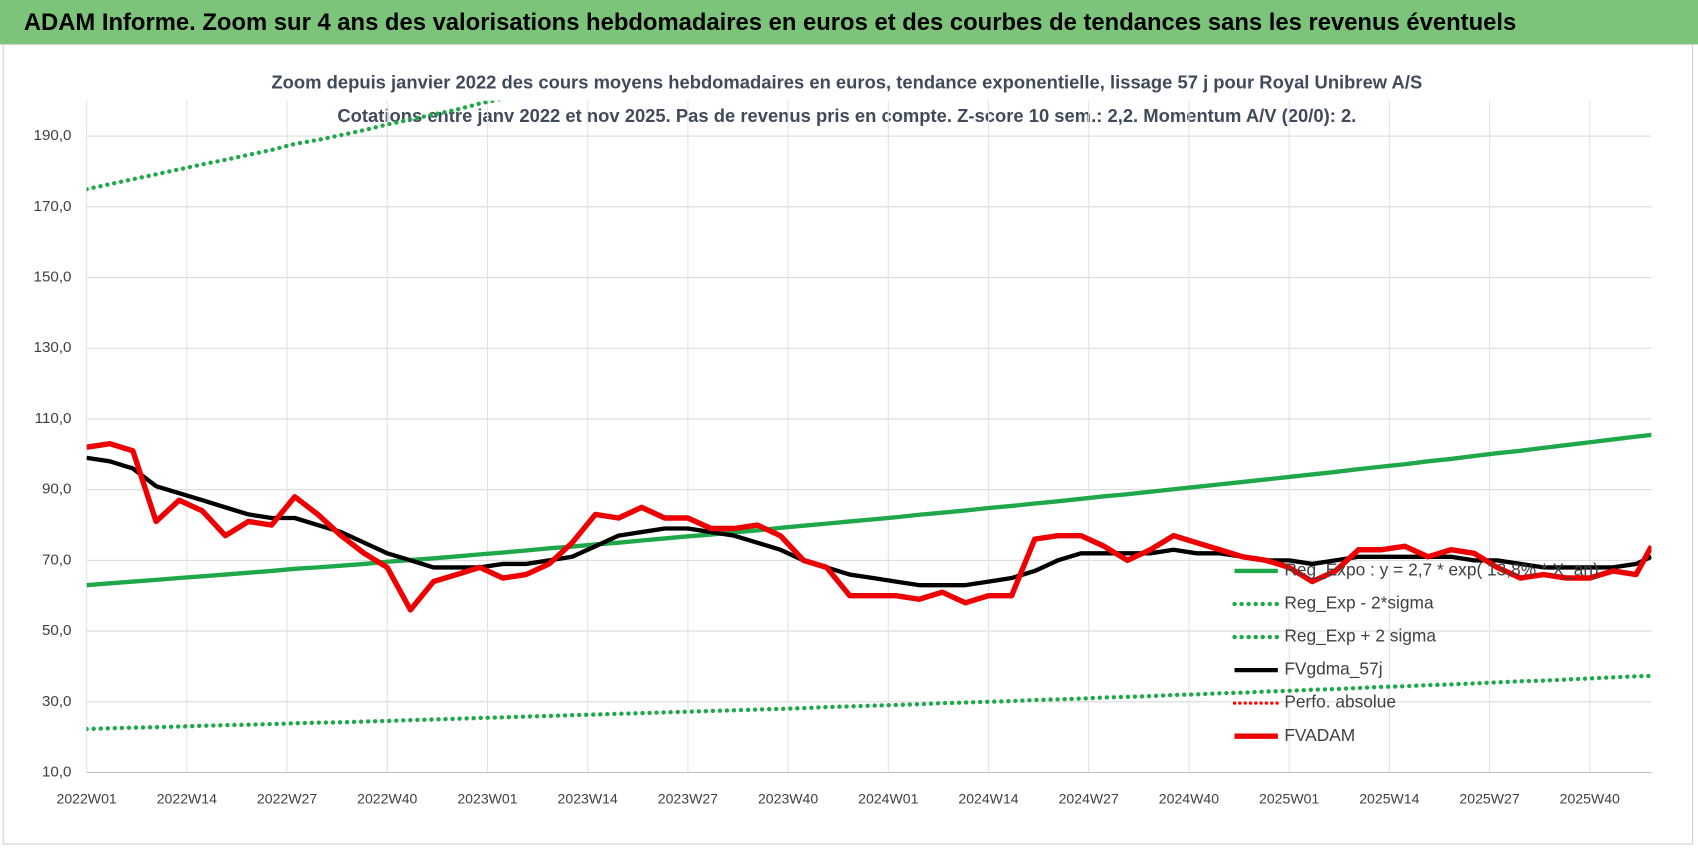 The width and height of the screenshot is (1698, 857). What do you see at coordinates (56, 701) in the screenshot?
I see `y-tick-label: 30,0` at bounding box center [56, 701].